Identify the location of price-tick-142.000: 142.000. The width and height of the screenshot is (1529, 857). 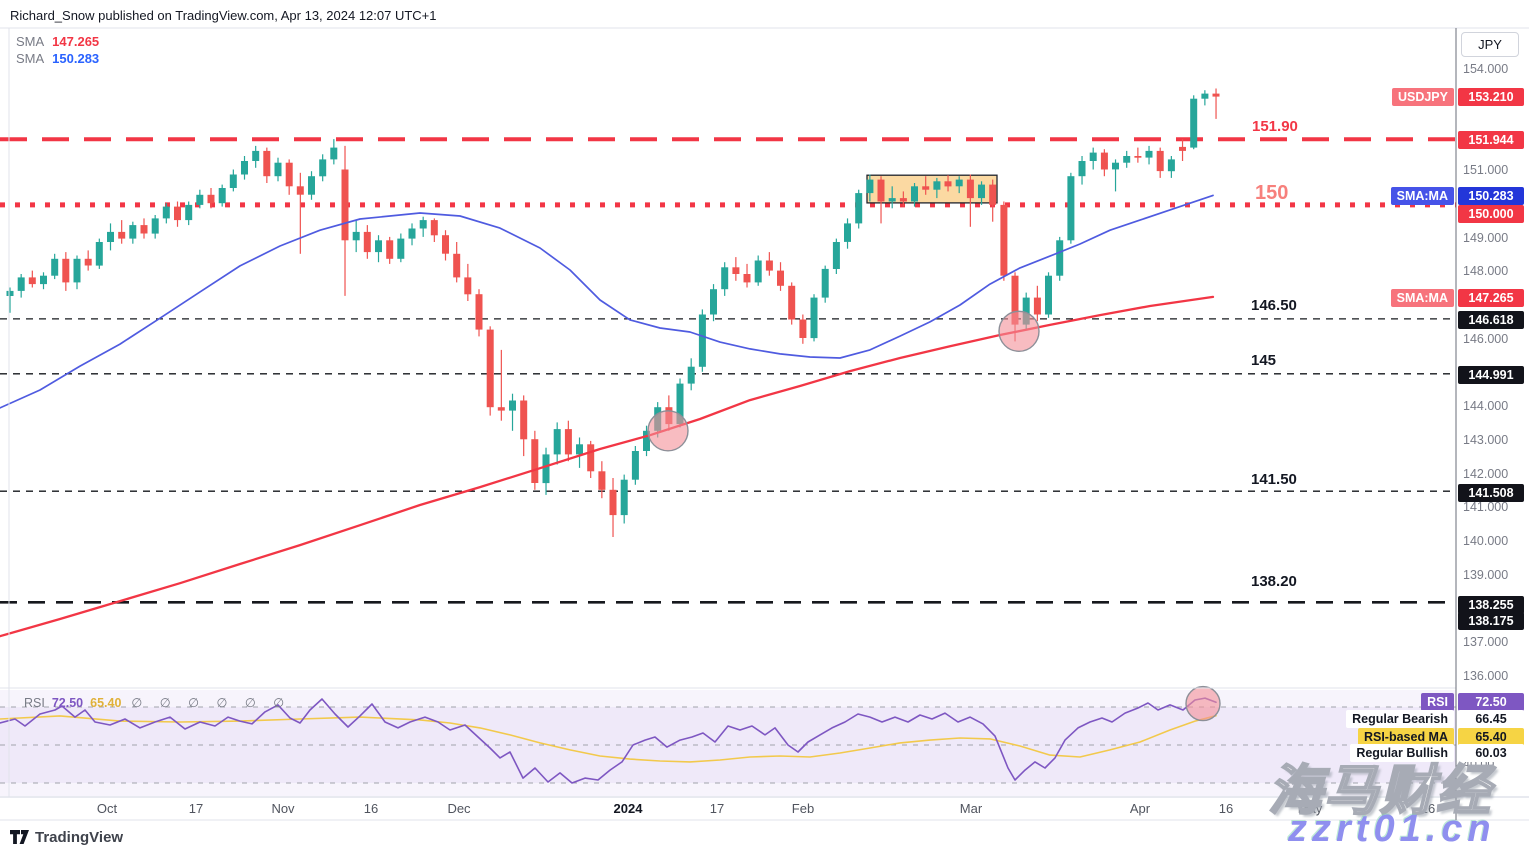
(1486, 474).